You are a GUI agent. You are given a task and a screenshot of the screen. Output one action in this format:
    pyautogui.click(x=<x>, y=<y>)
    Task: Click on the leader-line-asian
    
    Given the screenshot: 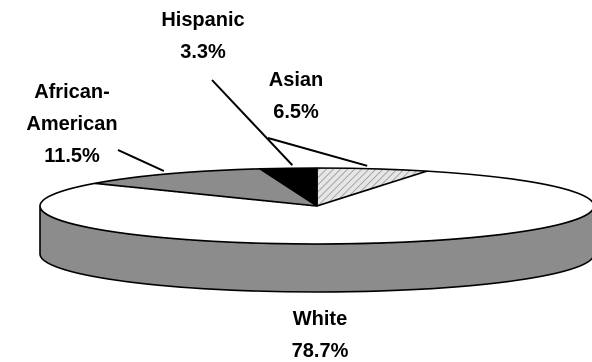 What is the action you would take?
    pyautogui.click(x=317, y=152)
    